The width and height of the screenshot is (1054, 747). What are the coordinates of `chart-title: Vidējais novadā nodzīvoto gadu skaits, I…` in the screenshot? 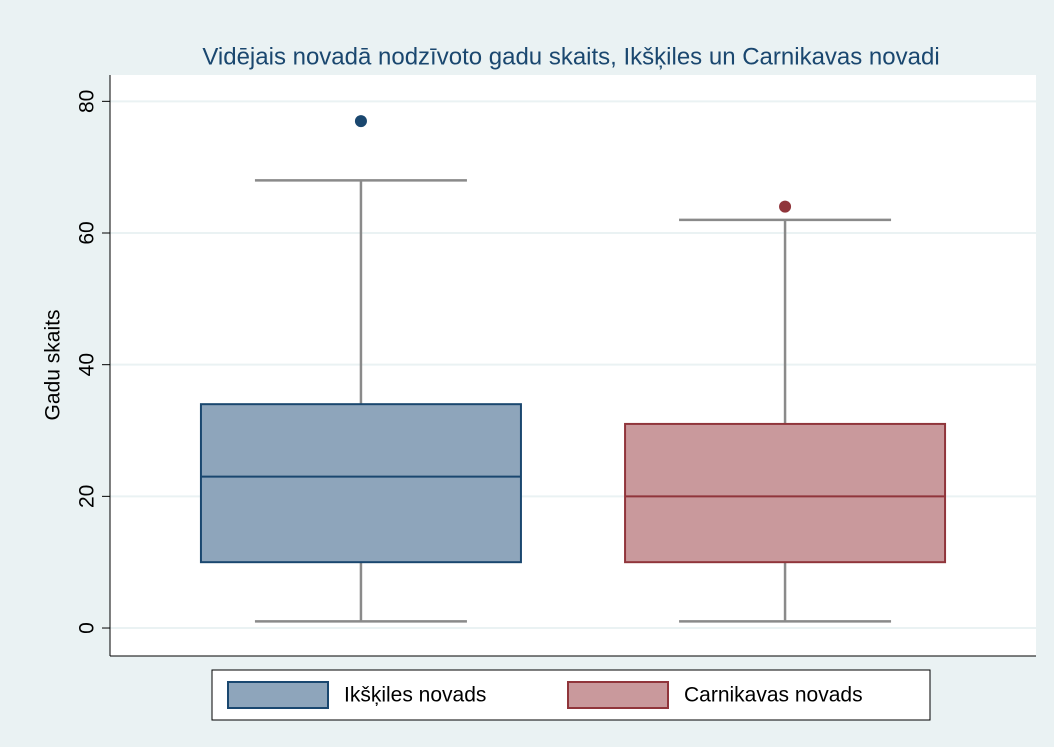 It's located at (570, 56).